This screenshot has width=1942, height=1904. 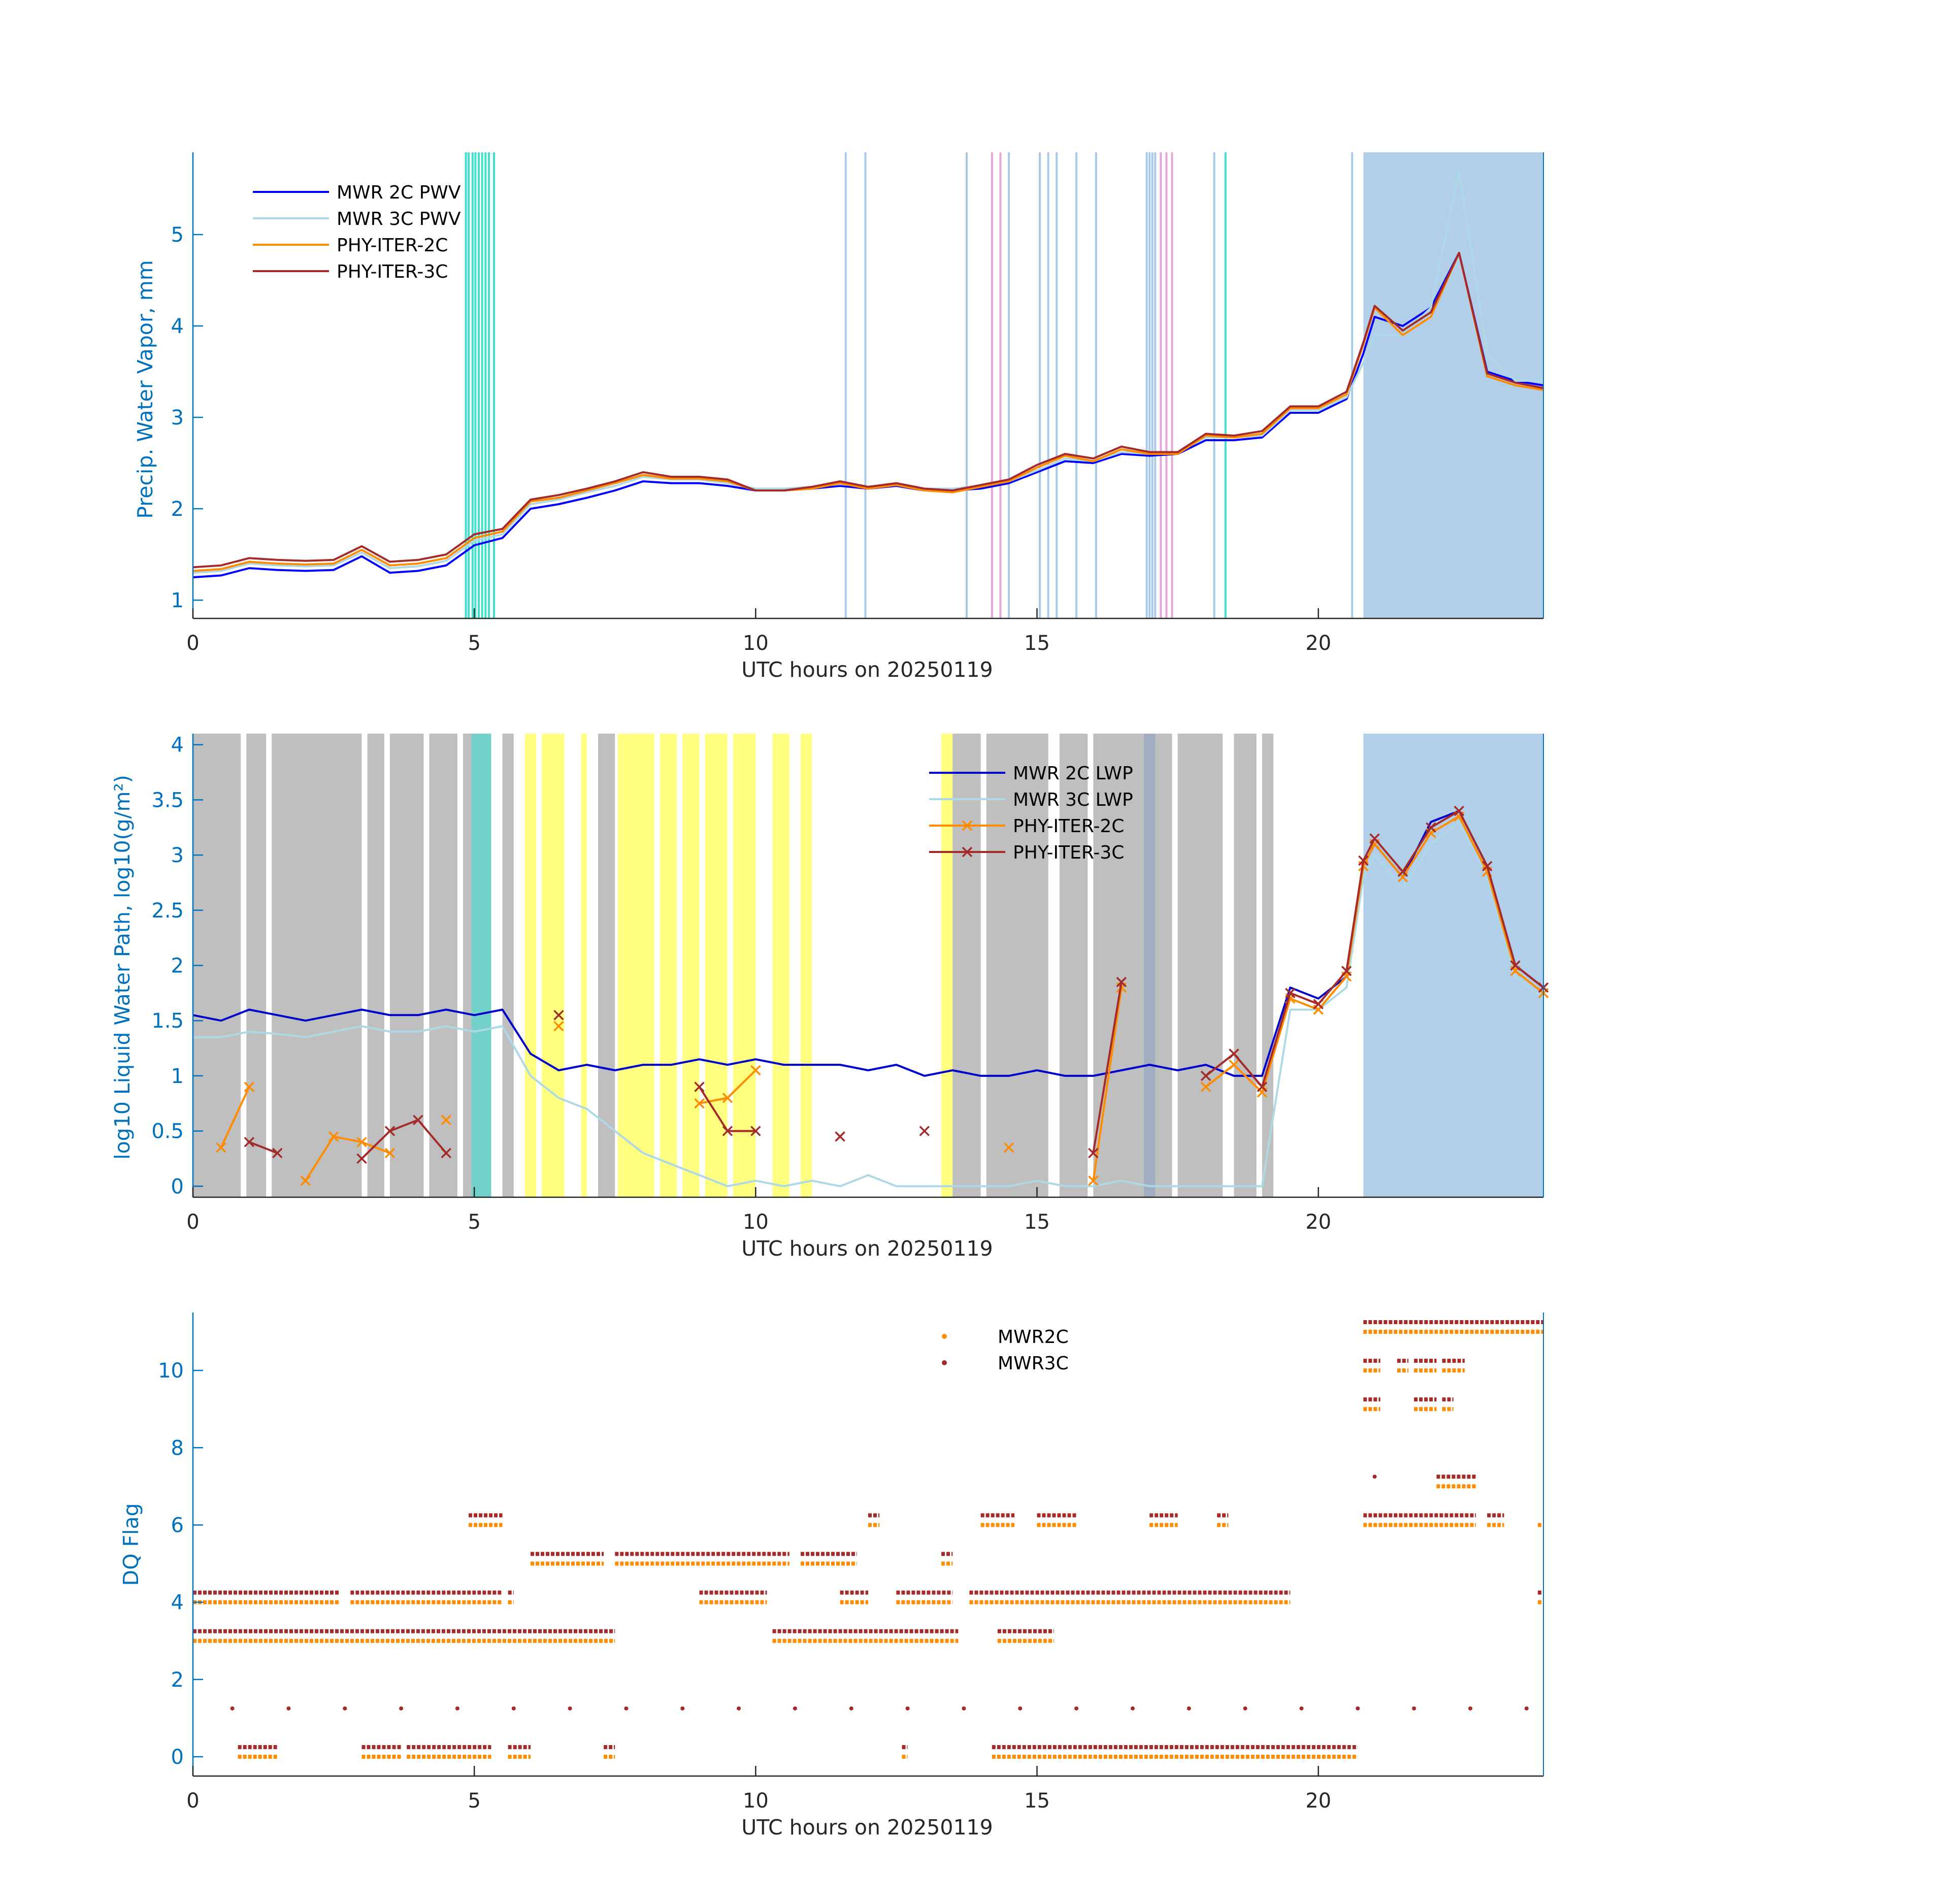 I want to click on lwp-xtick-label: 20, so click(x=1318, y=1222).